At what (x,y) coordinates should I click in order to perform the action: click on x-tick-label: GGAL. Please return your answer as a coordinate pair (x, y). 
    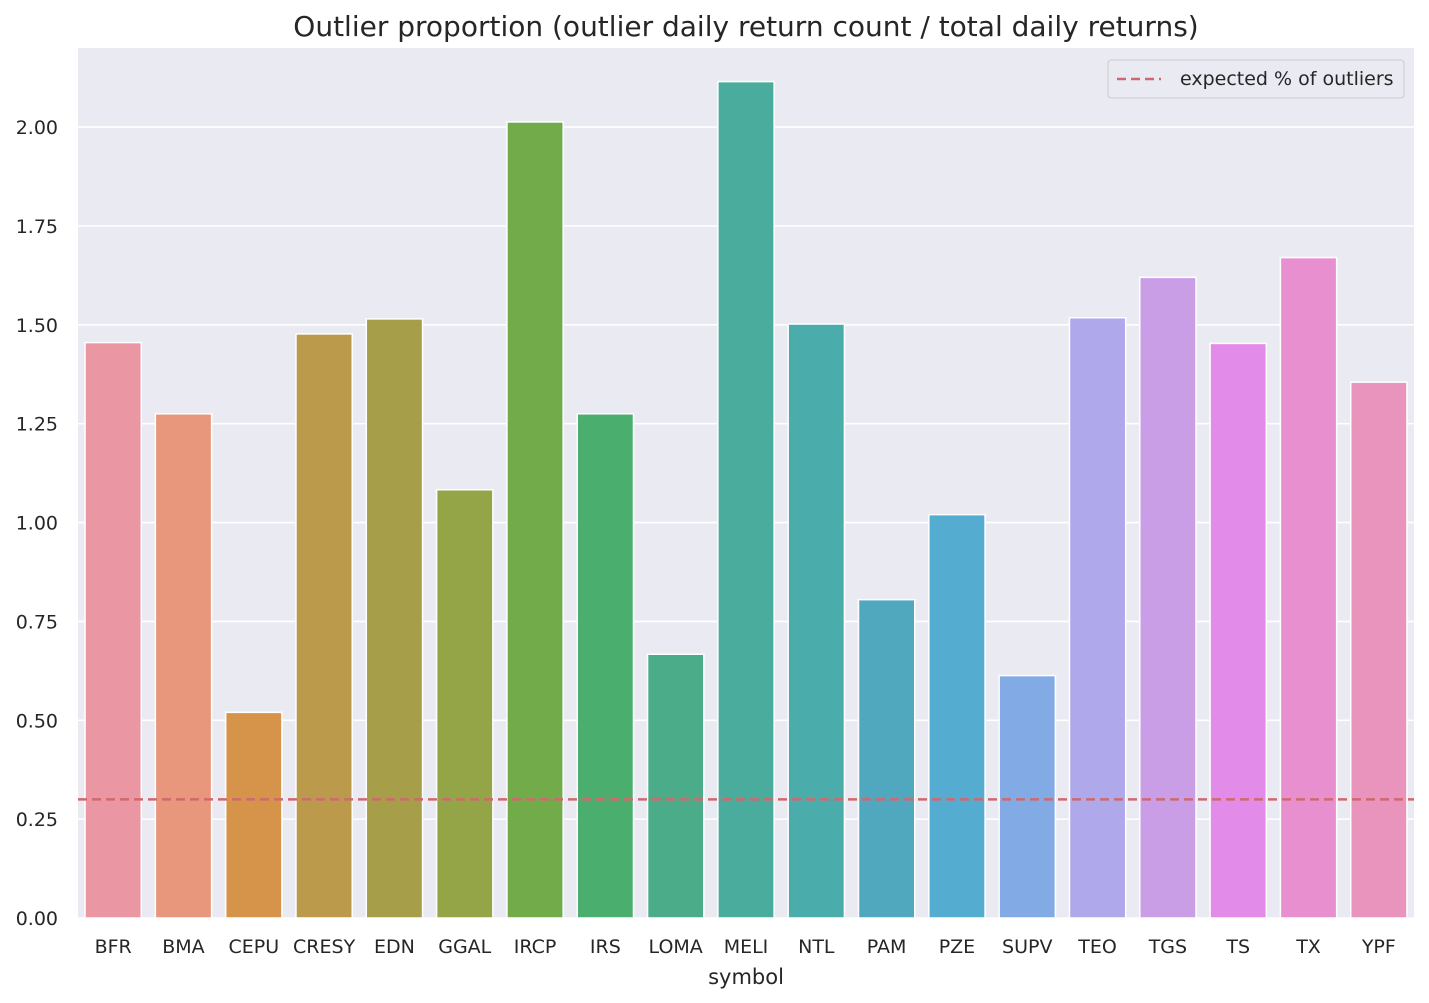
    Looking at the image, I should click on (464, 947).